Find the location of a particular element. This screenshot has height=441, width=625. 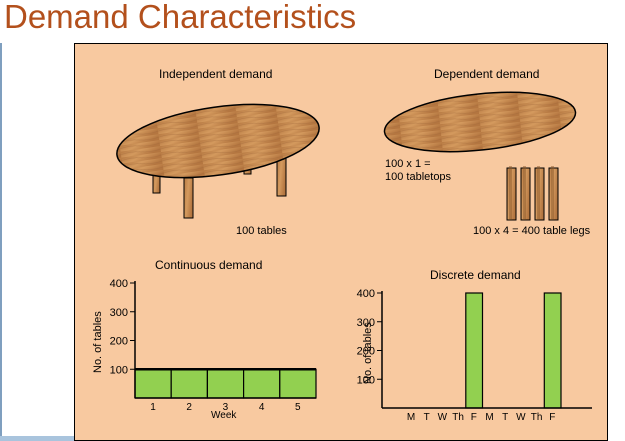

bottom-accent-bar is located at coordinates (37, 438).